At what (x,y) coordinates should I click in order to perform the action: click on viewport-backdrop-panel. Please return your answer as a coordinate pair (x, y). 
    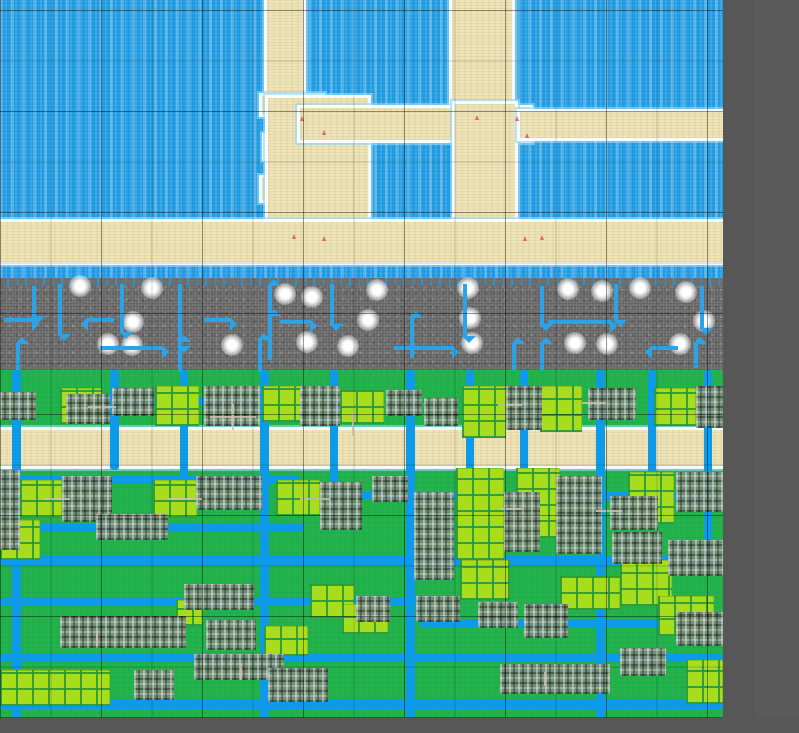
    Looking at the image, I should click on (777, 366).